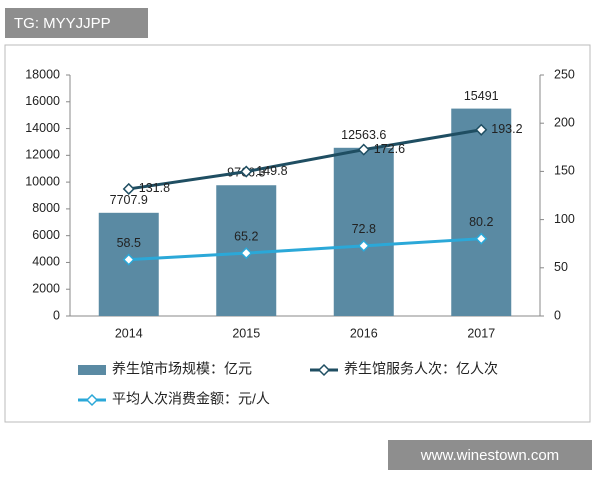 This screenshot has width=600, height=480. What do you see at coordinates (271, 171) in the screenshot?
I see `line-label: 149.8` at bounding box center [271, 171].